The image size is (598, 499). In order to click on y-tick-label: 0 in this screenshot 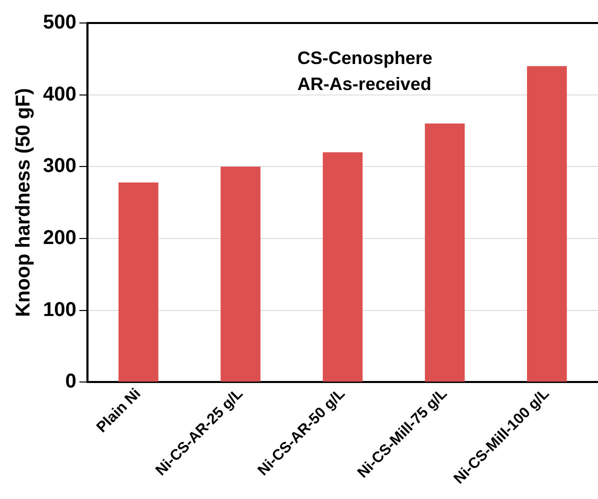, I will do `click(70, 381)`.